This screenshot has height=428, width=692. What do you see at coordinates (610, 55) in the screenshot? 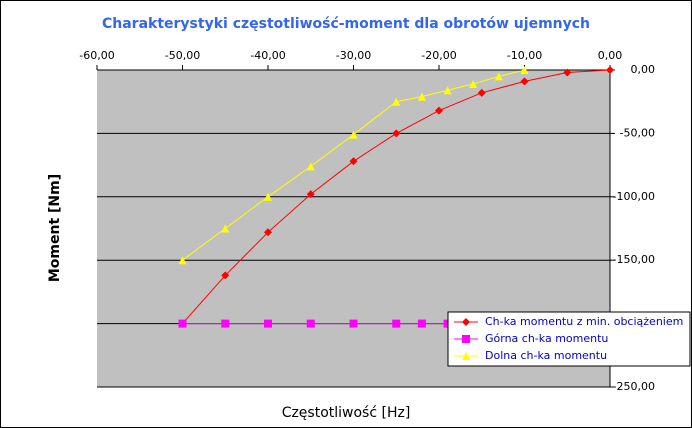
I see `x-tick-label: 0,00` at bounding box center [610, 55].